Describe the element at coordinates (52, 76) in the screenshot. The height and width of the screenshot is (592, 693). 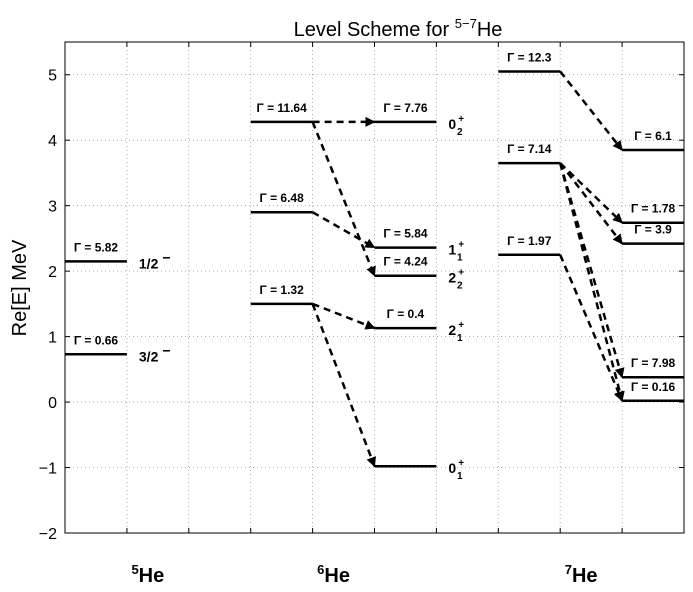
I see `y-tick-label: 5` at that location.